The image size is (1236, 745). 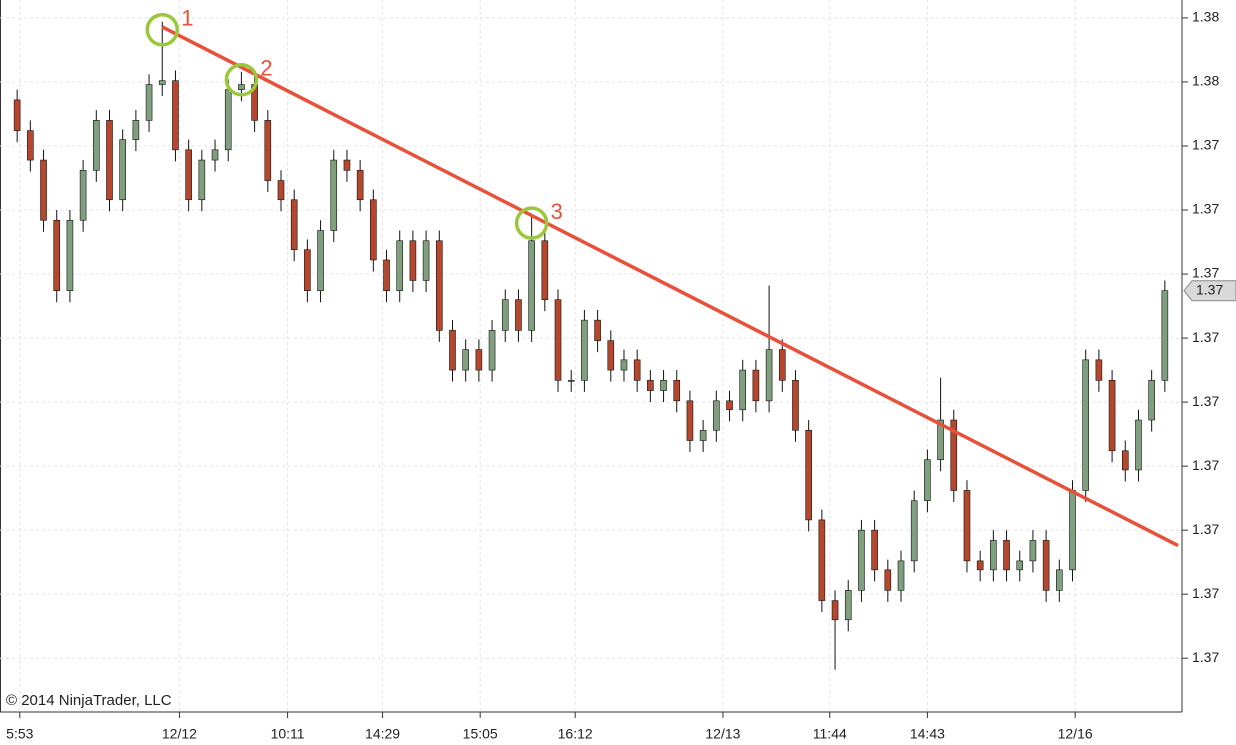 What do you see at coordinates (1075, 734) in the screenshot?
I see `x-tick-label: 12/16` at bounding box center [1075, 734].